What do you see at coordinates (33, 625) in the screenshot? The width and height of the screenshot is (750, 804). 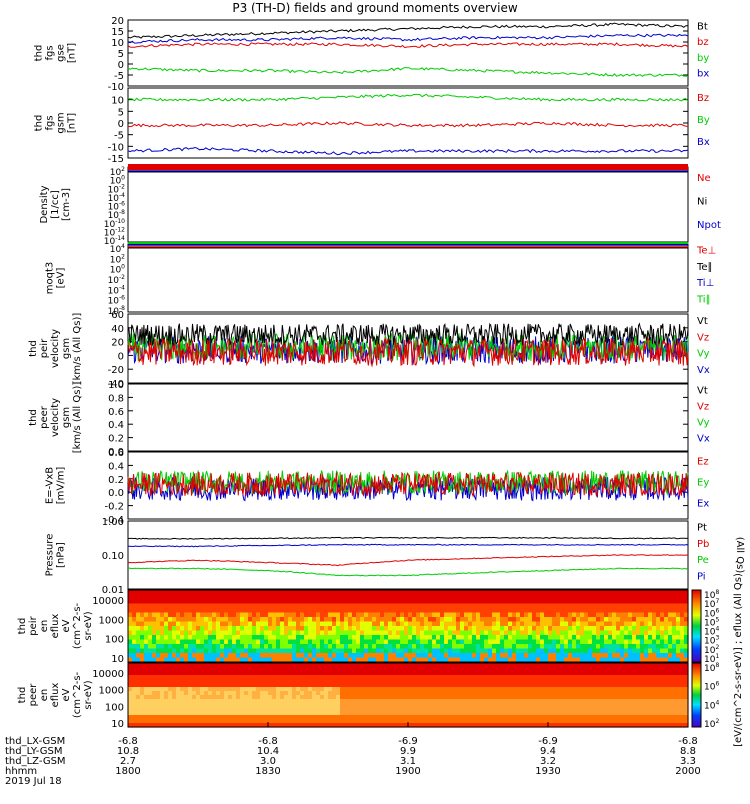 I see `ion-spectrogram-label: peir` at bounding box center [33, 625].